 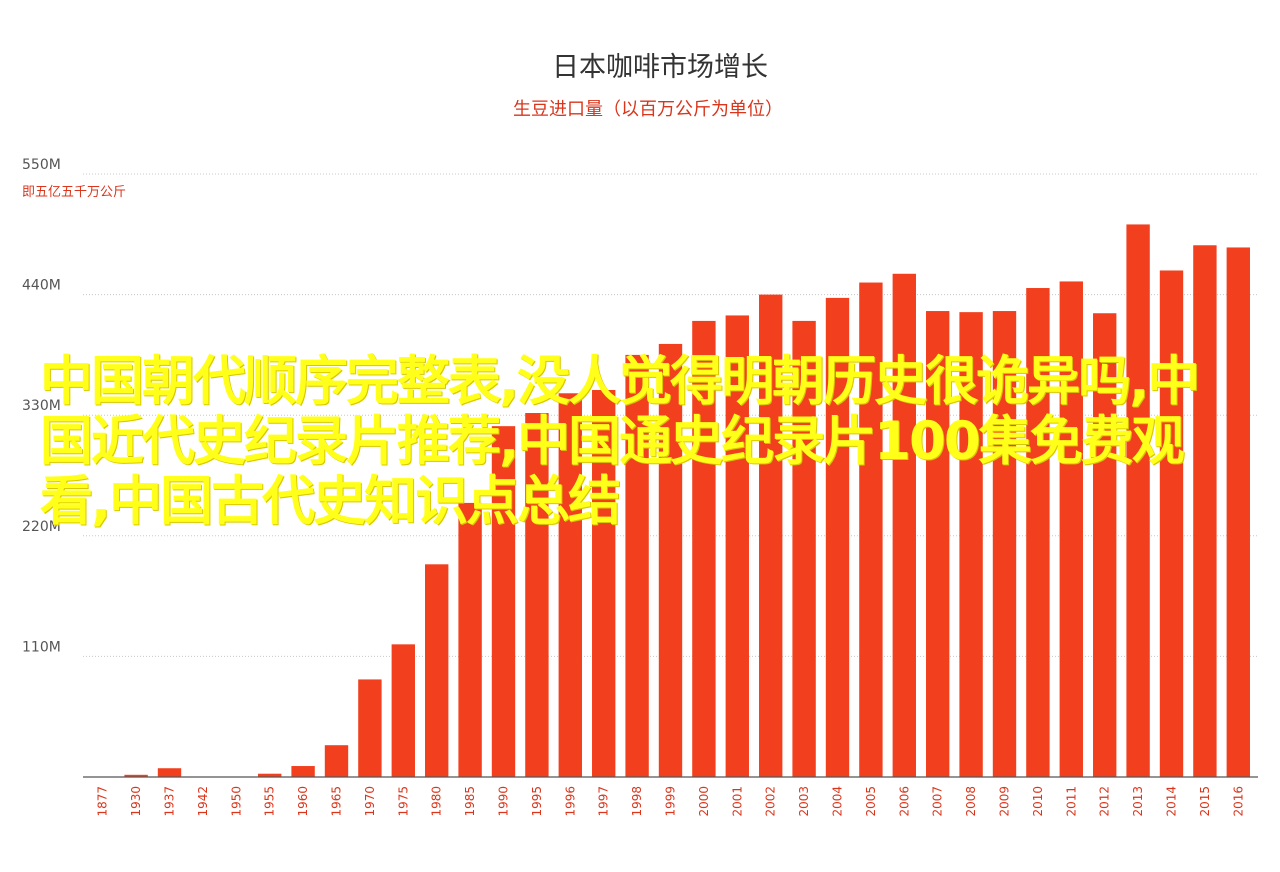 What do you see at coordinates (570, 801) in the screenshot?
I see `x-tick-label: 1996` at bounding box center [570, 801].